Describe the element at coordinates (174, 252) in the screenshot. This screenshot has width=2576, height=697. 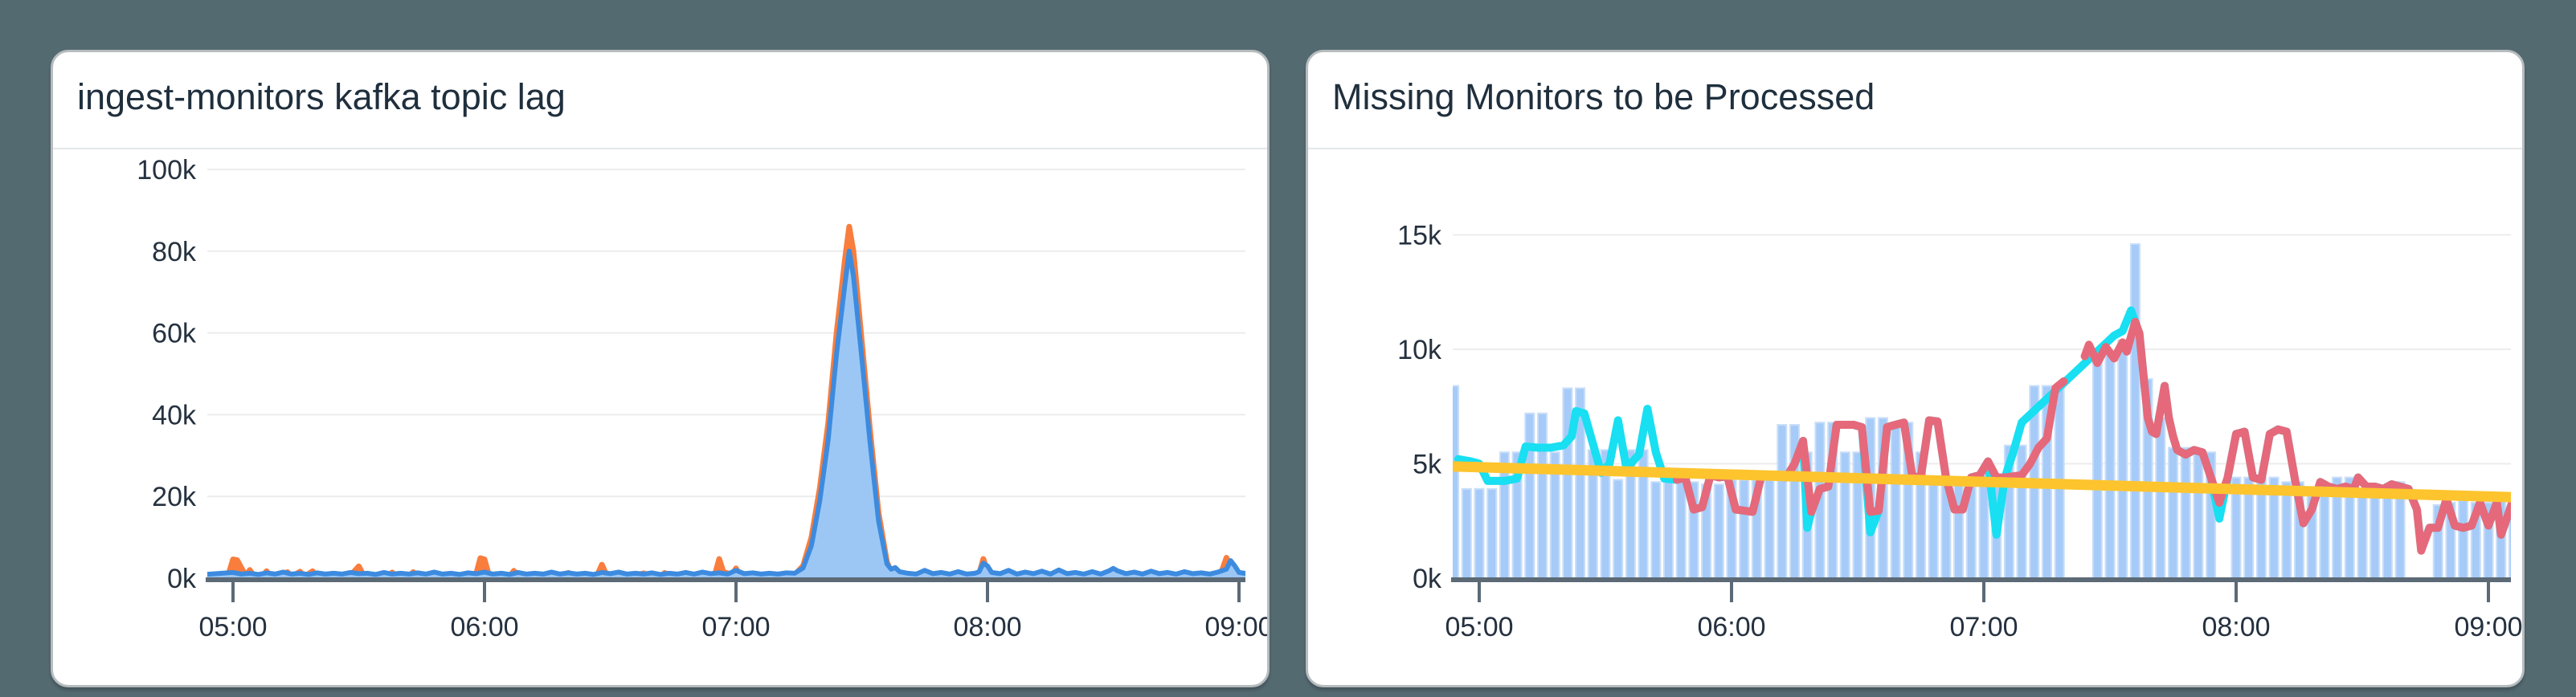
I see `y-tick-label: 80k` at that location.